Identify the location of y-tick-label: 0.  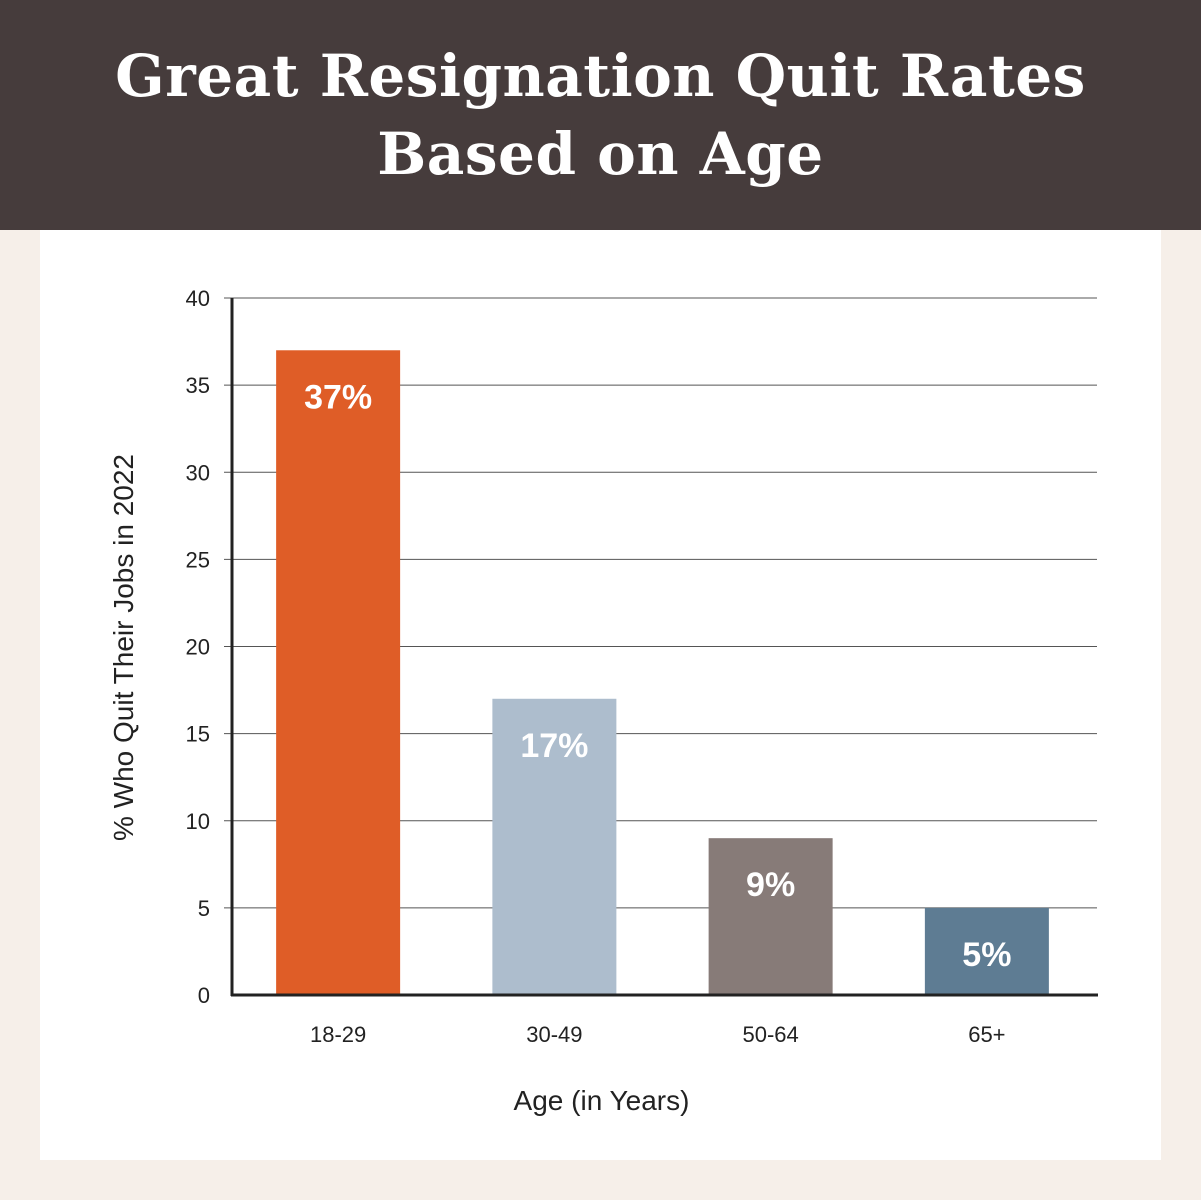
(204, 995).